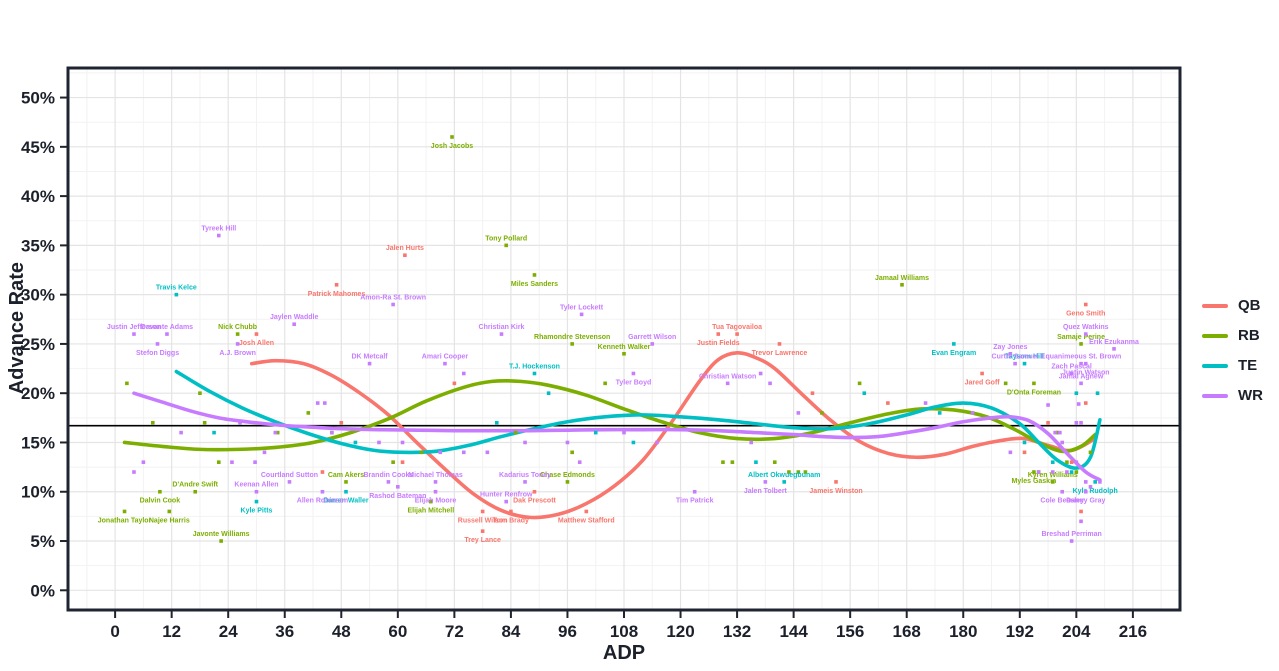  What do you see at coordinates (525, 475) in the screenshot?
I see `player-label: Kadarius Toney` at bounding box center [525, 475].